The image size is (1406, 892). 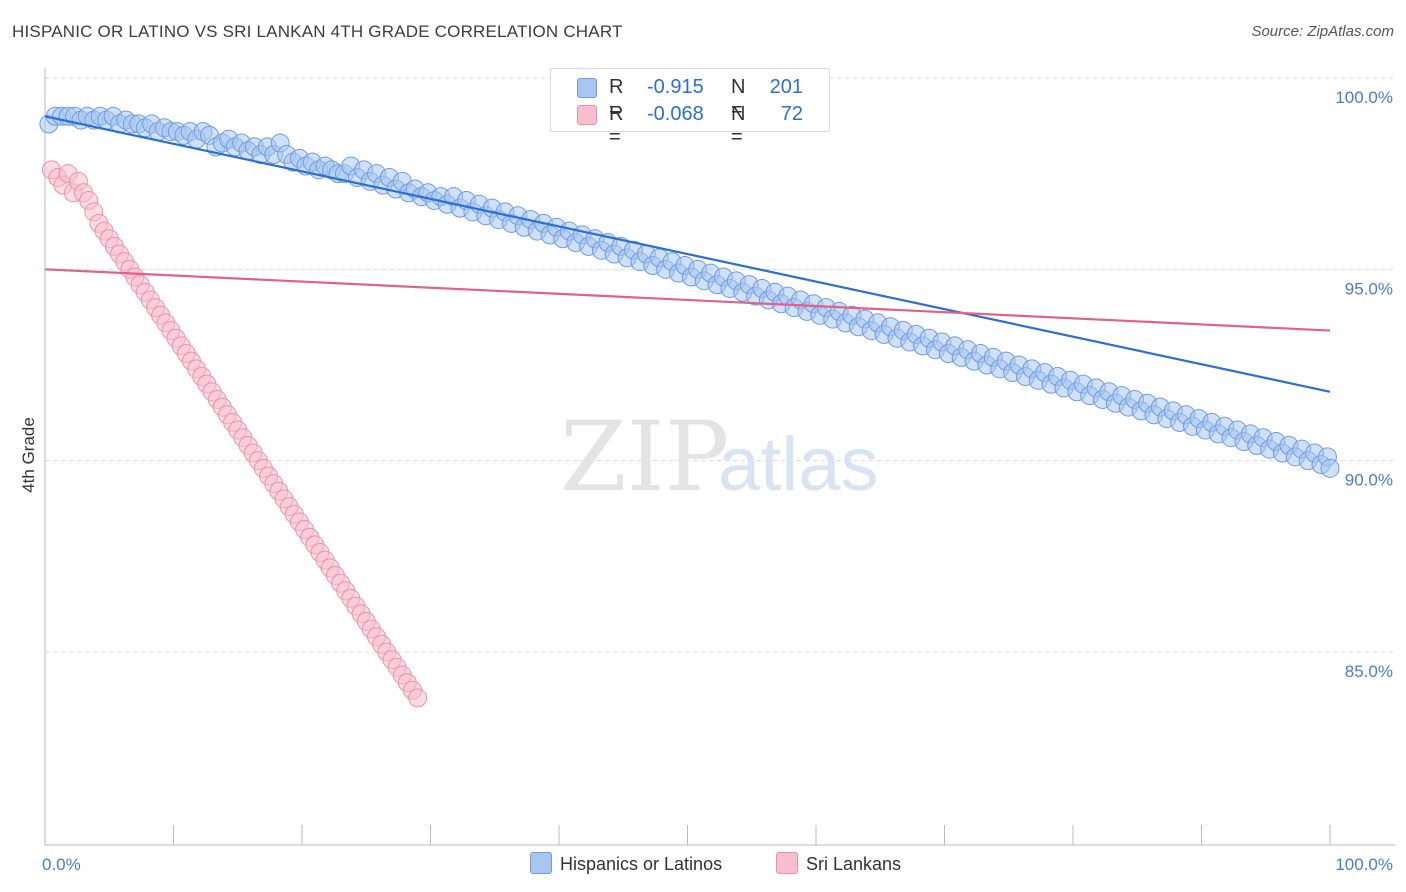 I want to click on watermark-zip: ZIP, so click(x=644, y=457).